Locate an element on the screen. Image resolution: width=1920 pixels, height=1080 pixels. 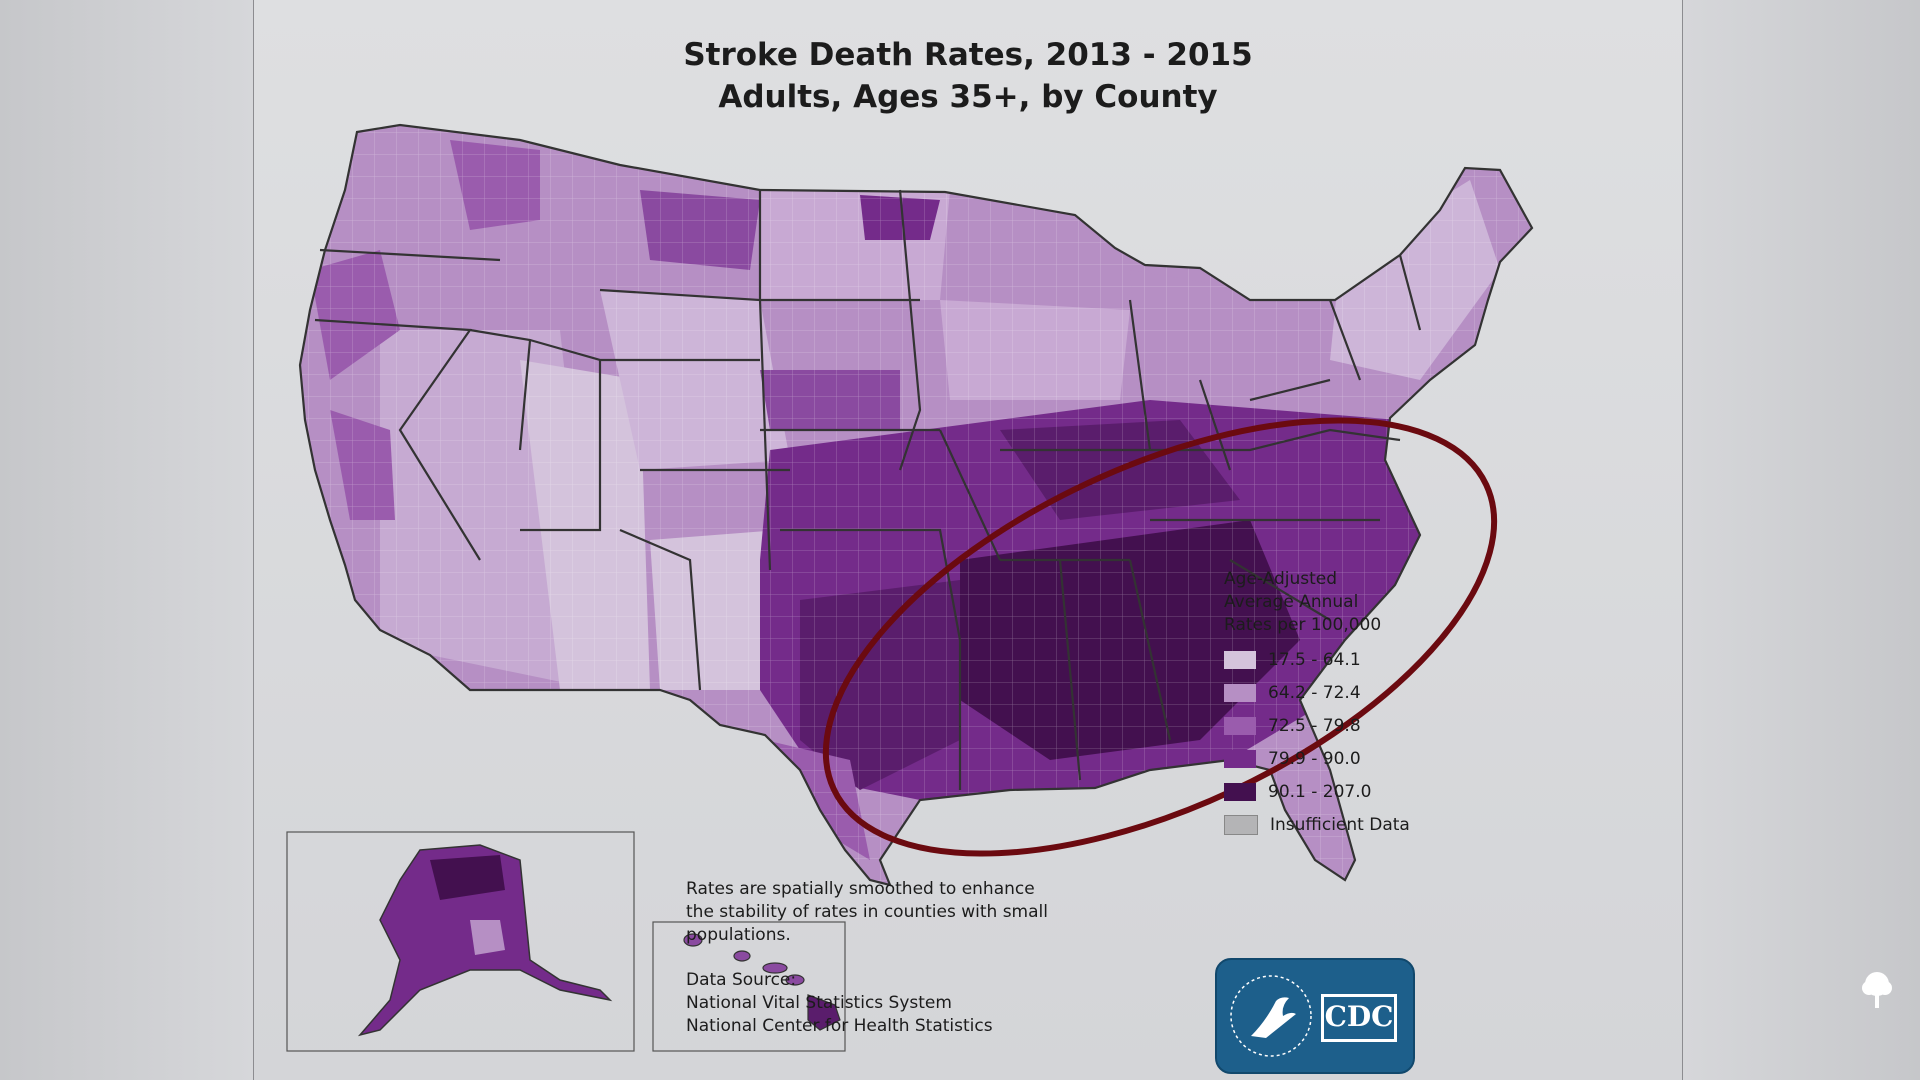
hhs-eagle-icon is located at coordinates (1271, 1016).